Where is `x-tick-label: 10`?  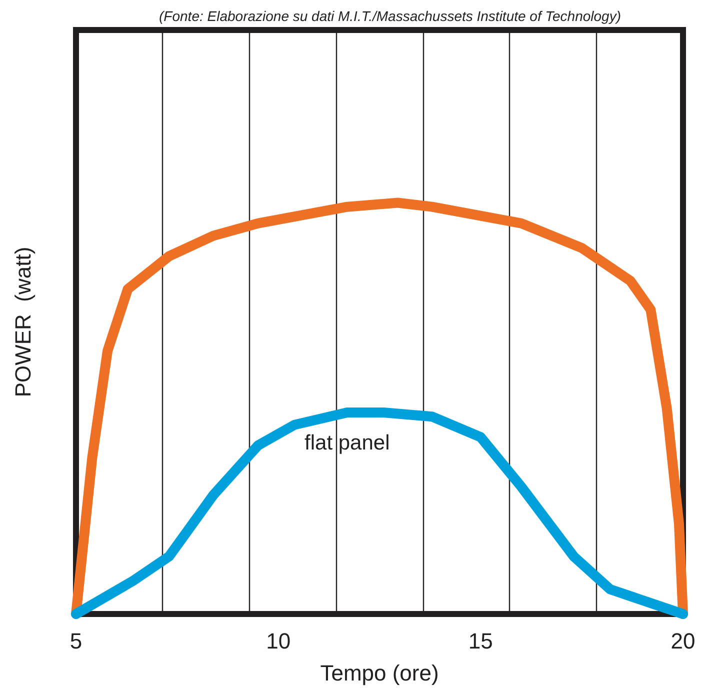
x-tick-label: 10 is located at coordinates (278, 641).